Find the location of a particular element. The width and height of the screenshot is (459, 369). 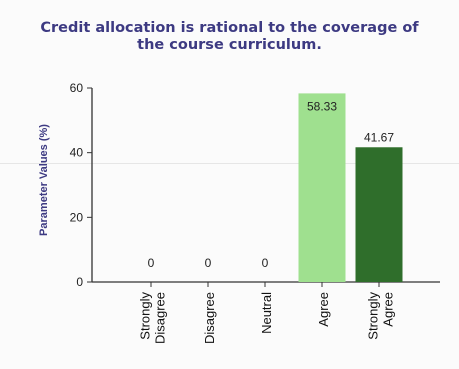

value-label-0: 0 is located at coordinates (151, 263).